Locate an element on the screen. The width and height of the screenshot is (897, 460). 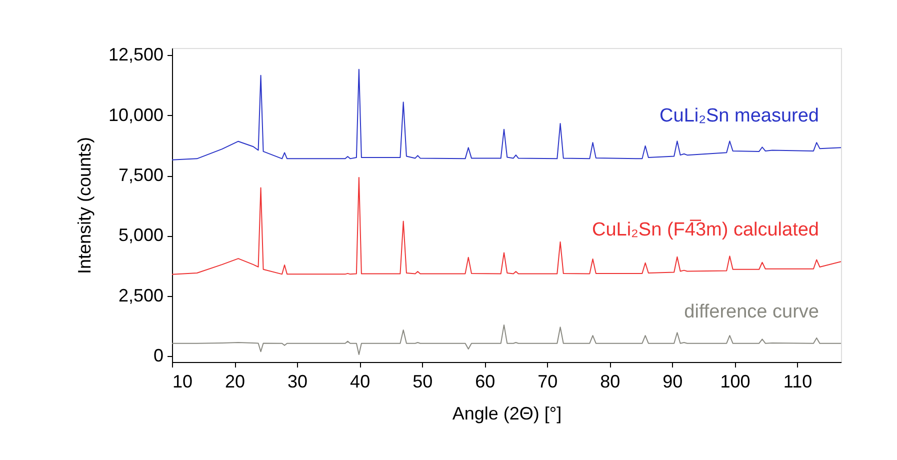
y-tick-label: 10,000 is located at coordinates (136, 114).